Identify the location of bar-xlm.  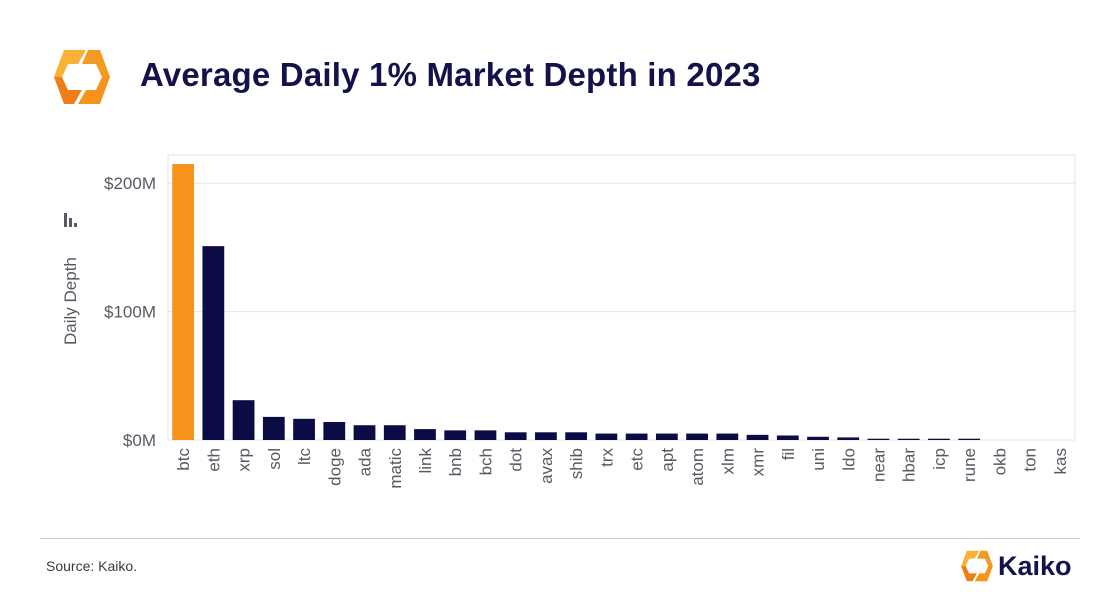
(727, 436).